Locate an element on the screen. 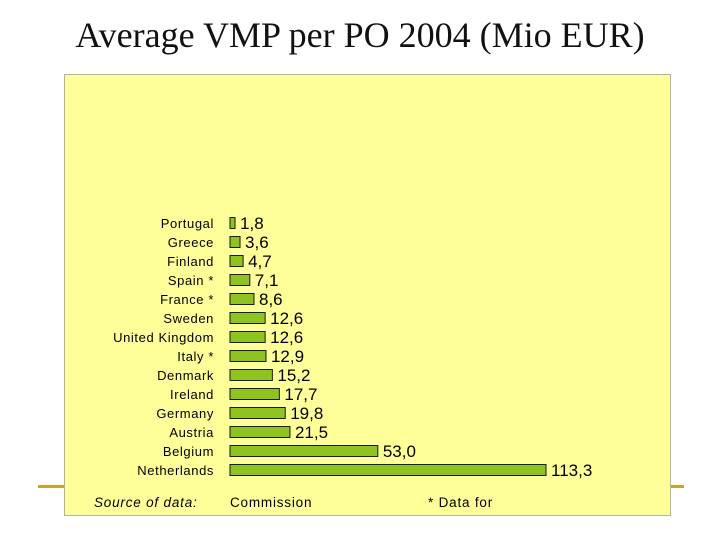  value-label: 17,7 is located at coordinates (300, 394).